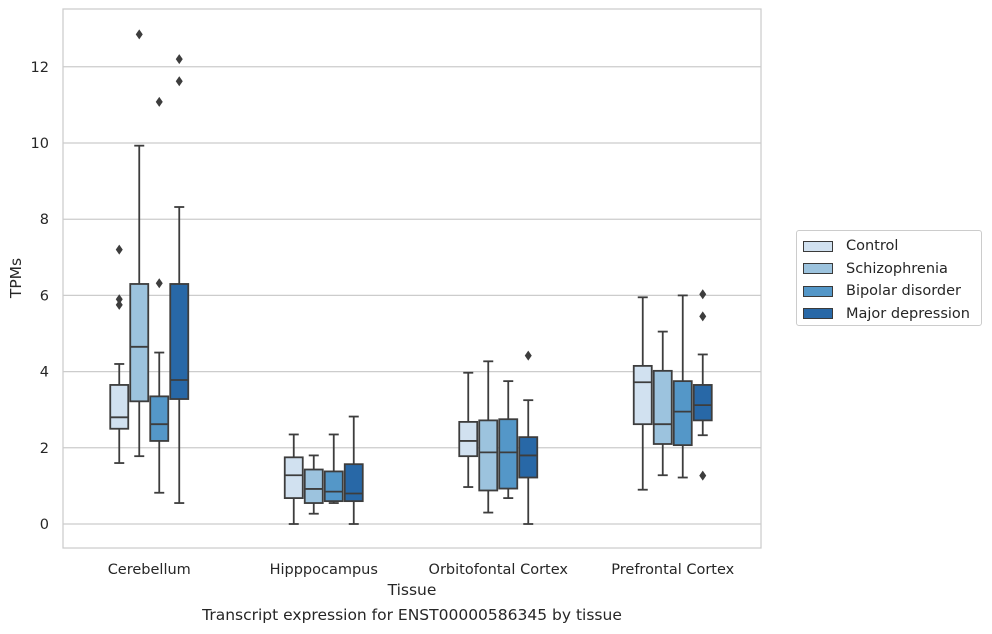  I want to click on x-tick-label: Prefrontal Cortex, so click(672, 570).